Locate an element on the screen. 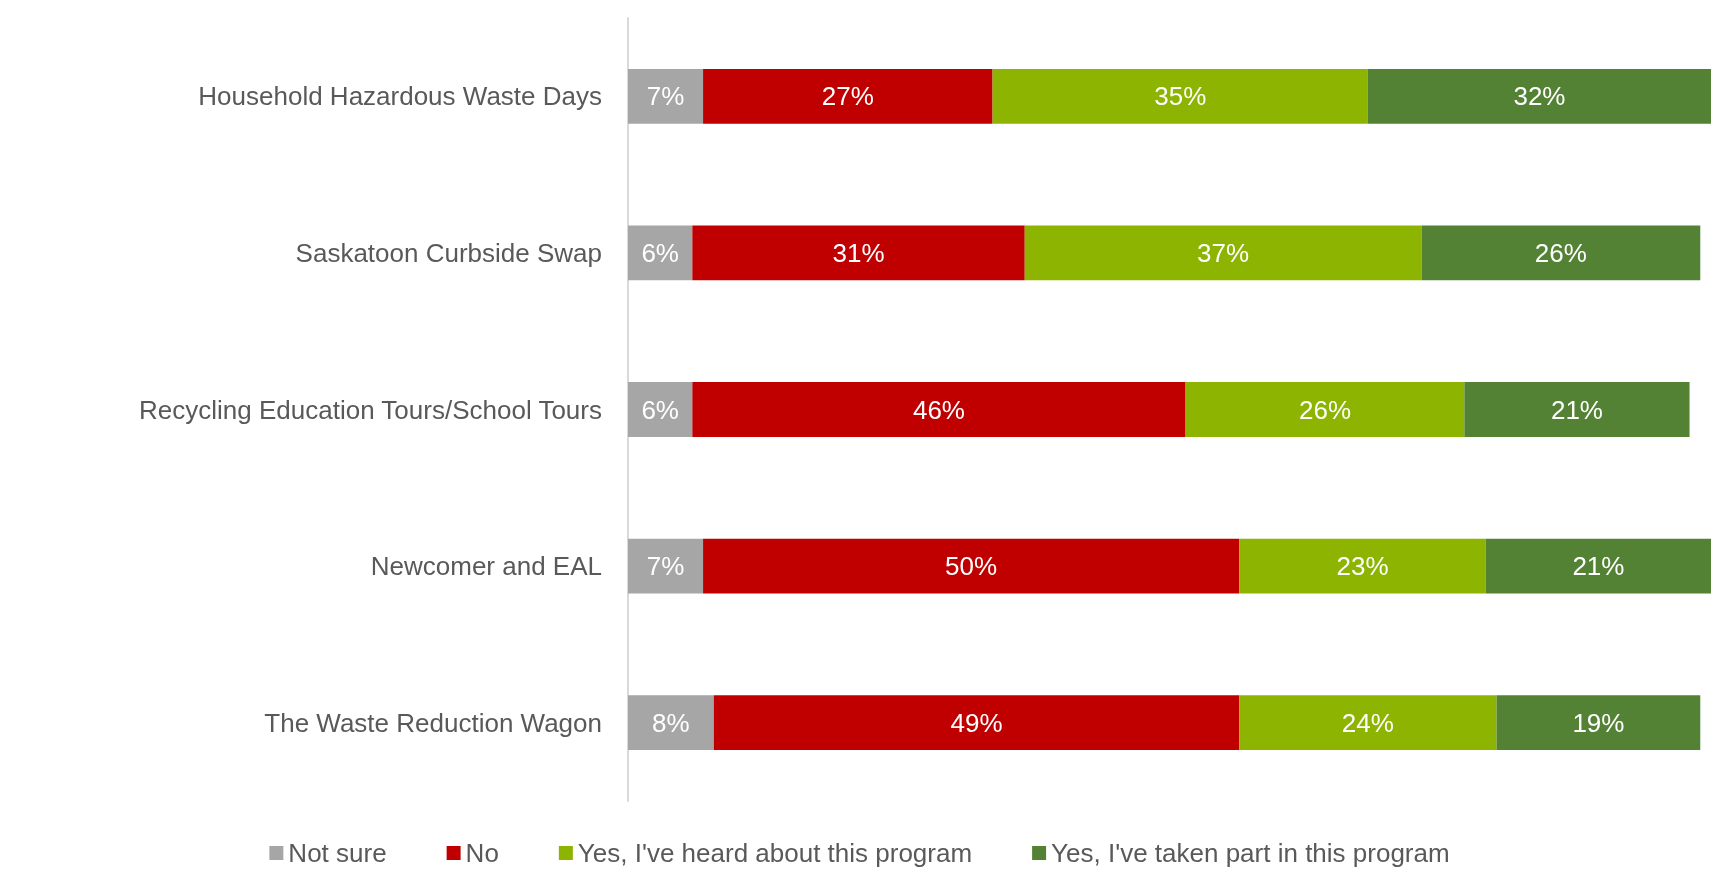 The image size is (1719, 879). y-tick-label: Household Hazardous Waste Days is located at coordinates (400, 96).